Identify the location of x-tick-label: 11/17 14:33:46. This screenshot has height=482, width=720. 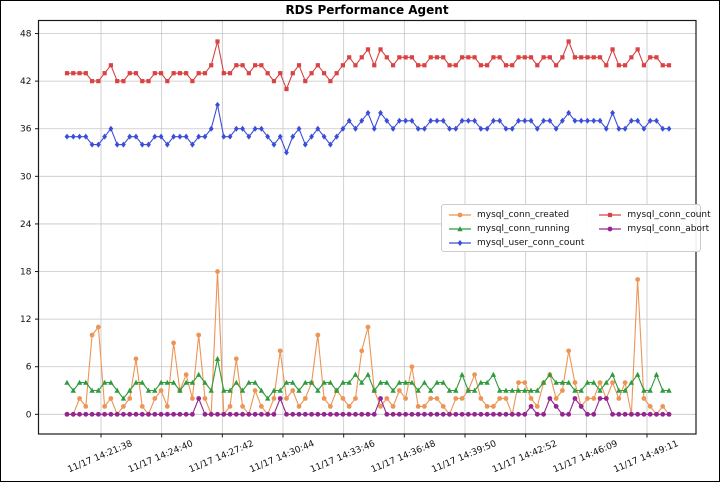
(343, 457).